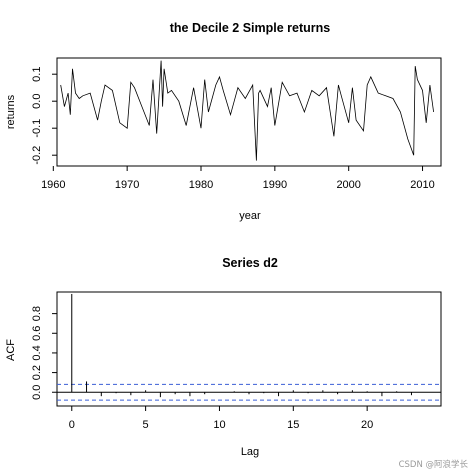 The width and height of the screenshot is (474, 474). I want to click on chart2-y-tick-label: 0.0, so click(37, 392).